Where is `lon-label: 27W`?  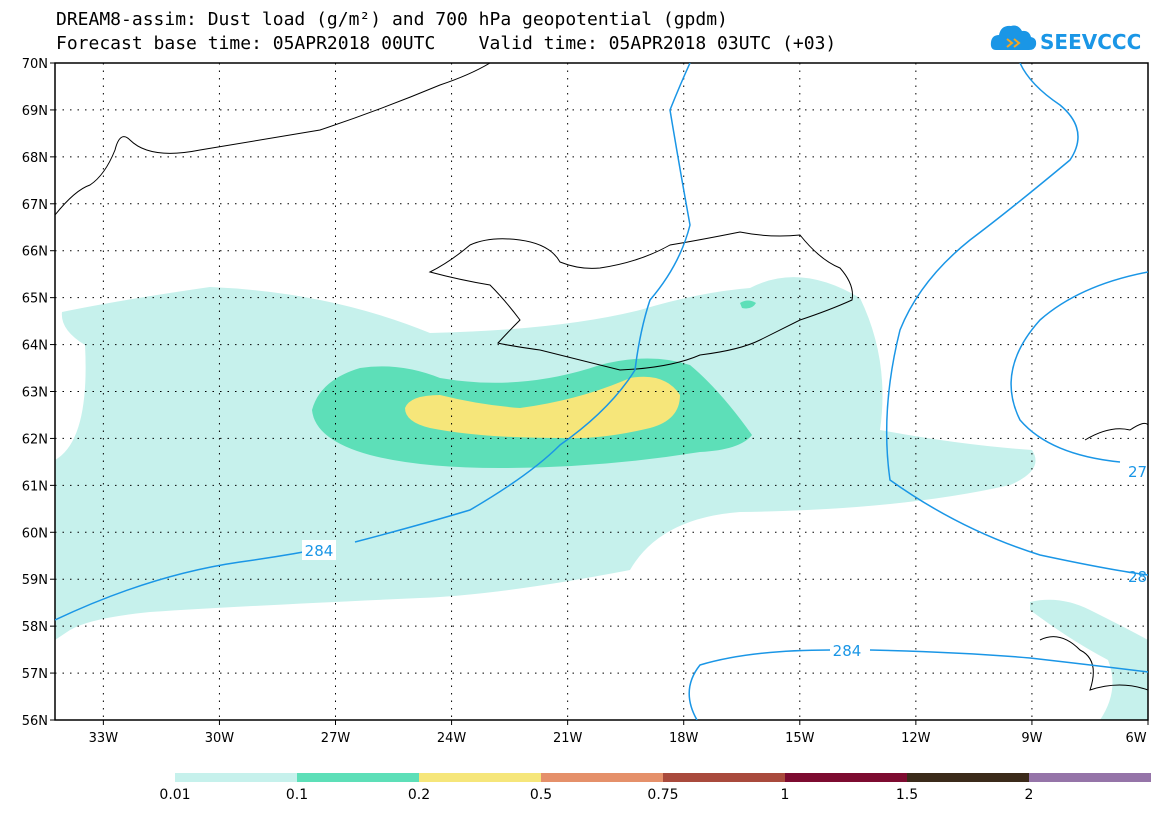 lon-label: 27W is located at coordinates (336, 738).